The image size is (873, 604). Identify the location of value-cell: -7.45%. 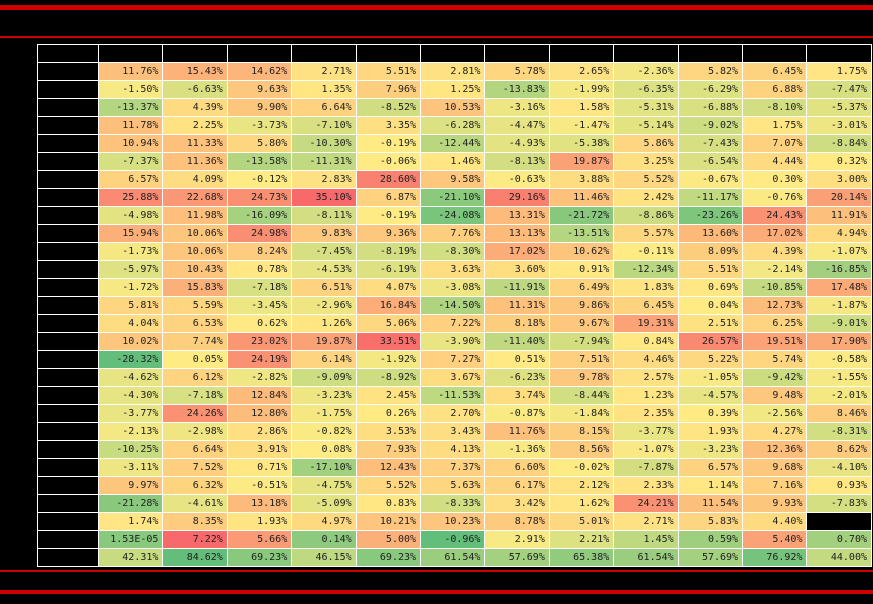
(324, 251).